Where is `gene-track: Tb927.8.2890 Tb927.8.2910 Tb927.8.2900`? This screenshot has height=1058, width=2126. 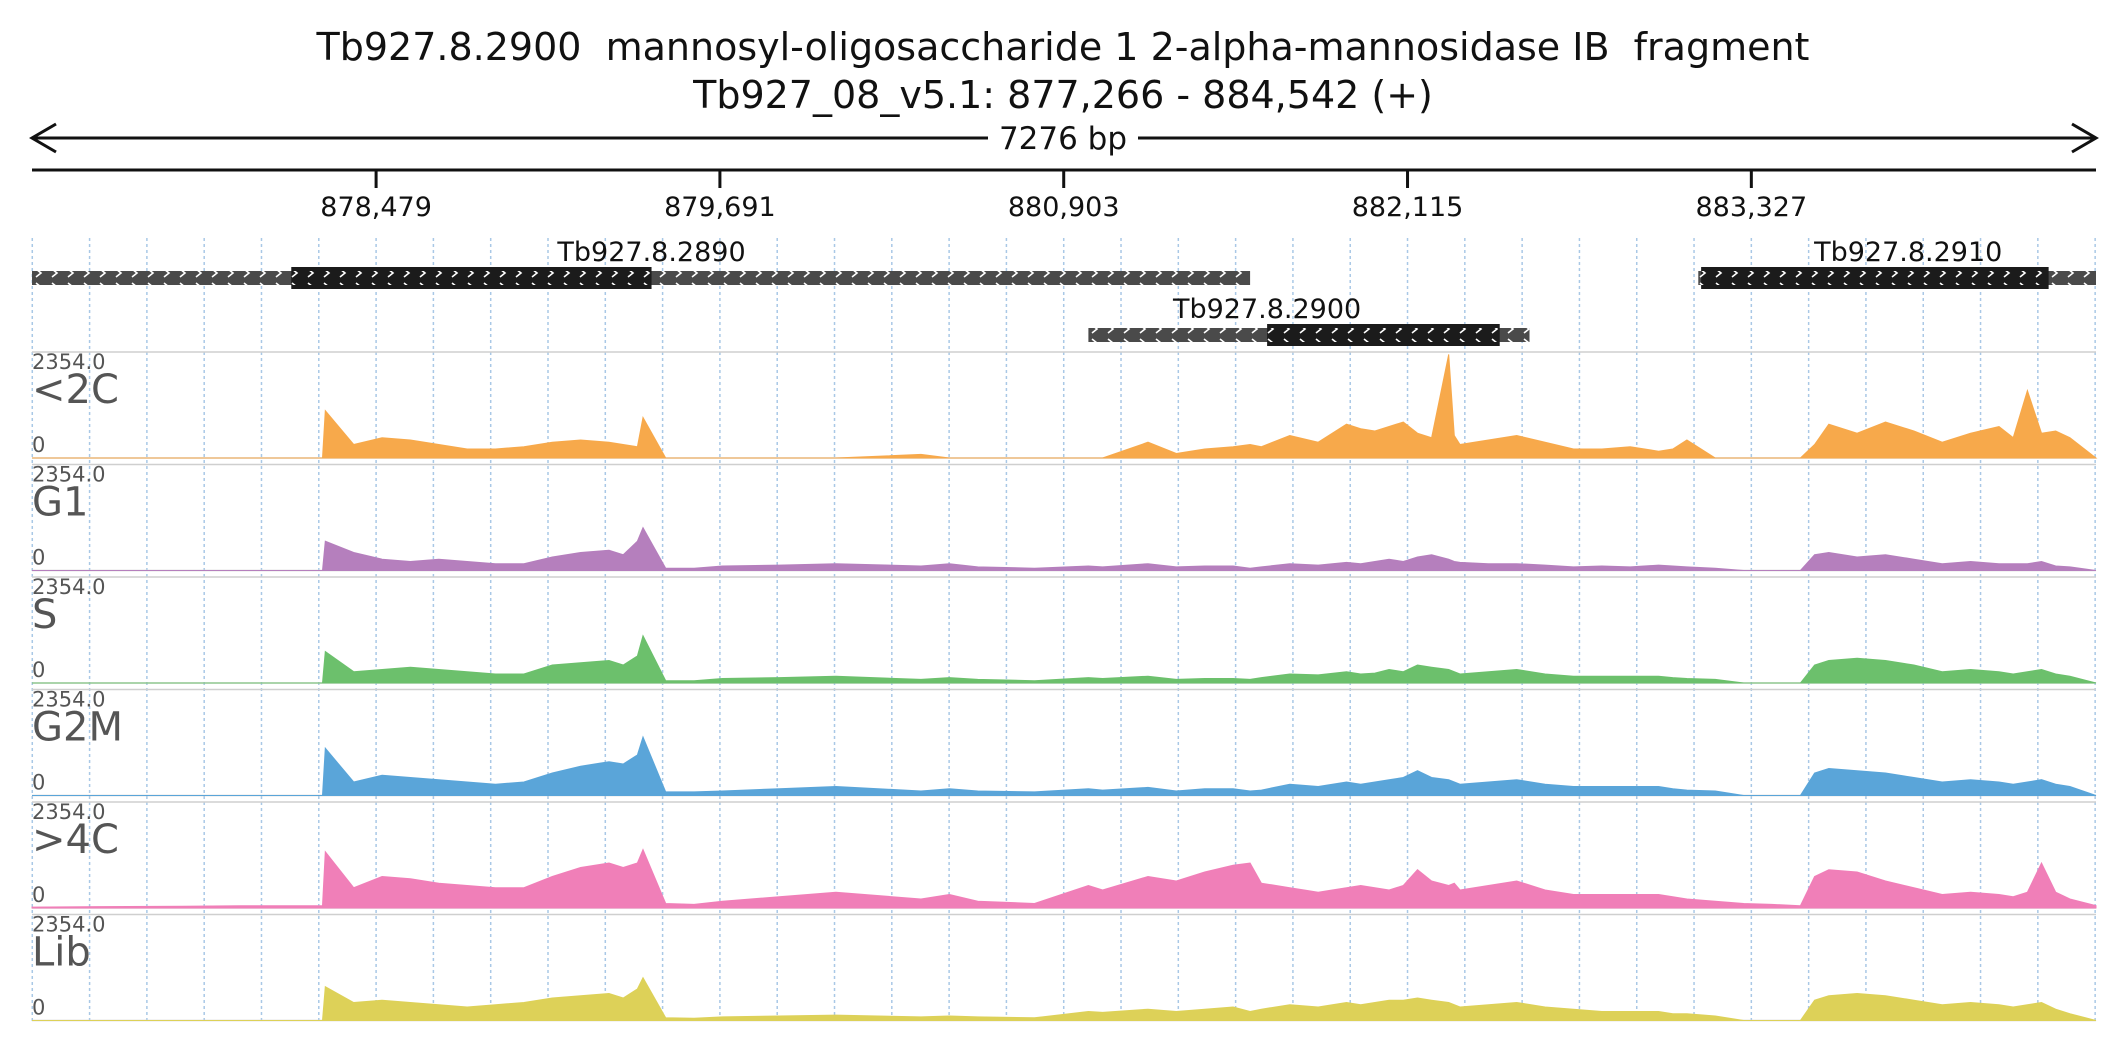 gene-track: Tb927.8.2890 Tb927.8.2910 Tb927.8.2900 is located at coordinates (1064, 291).